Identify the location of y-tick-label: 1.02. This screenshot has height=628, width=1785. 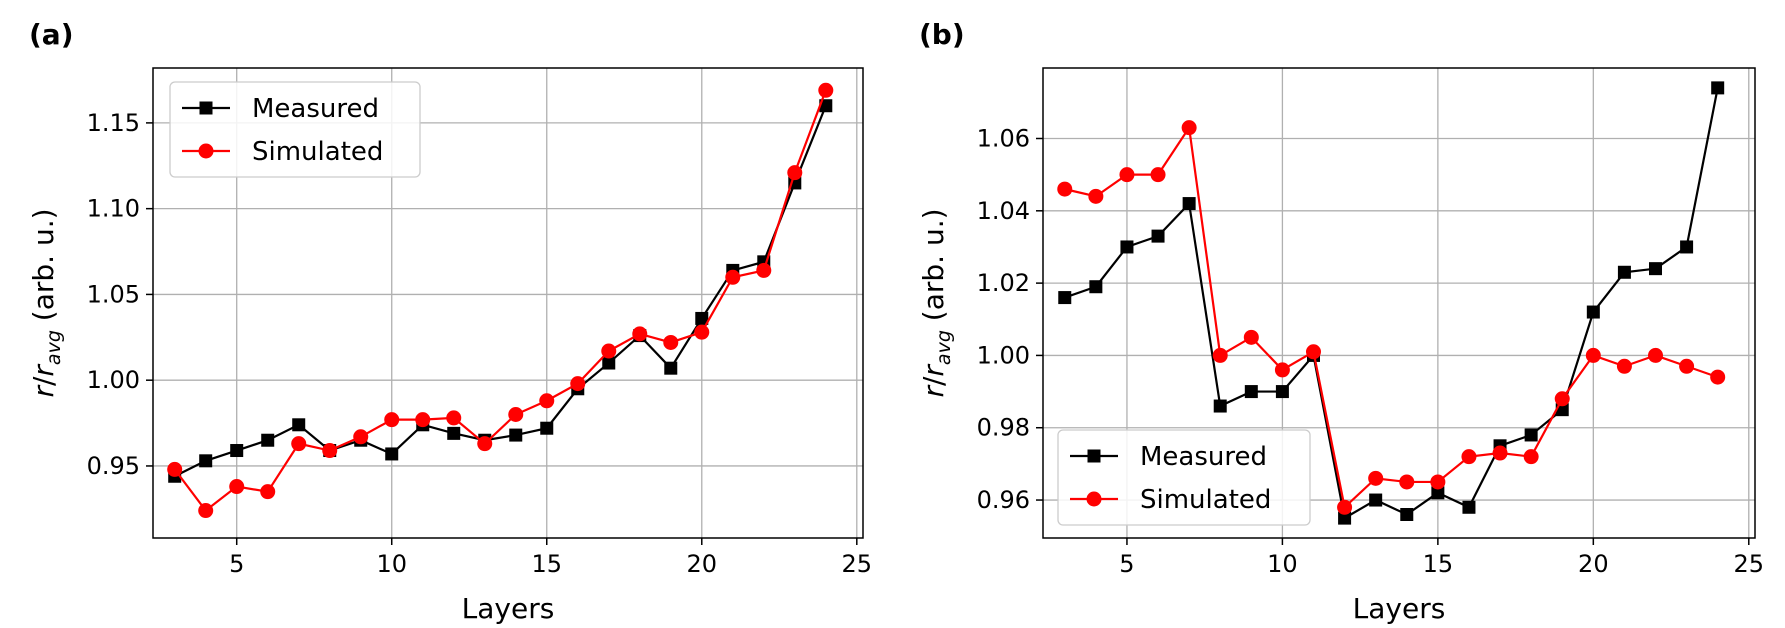
(1003, 283).